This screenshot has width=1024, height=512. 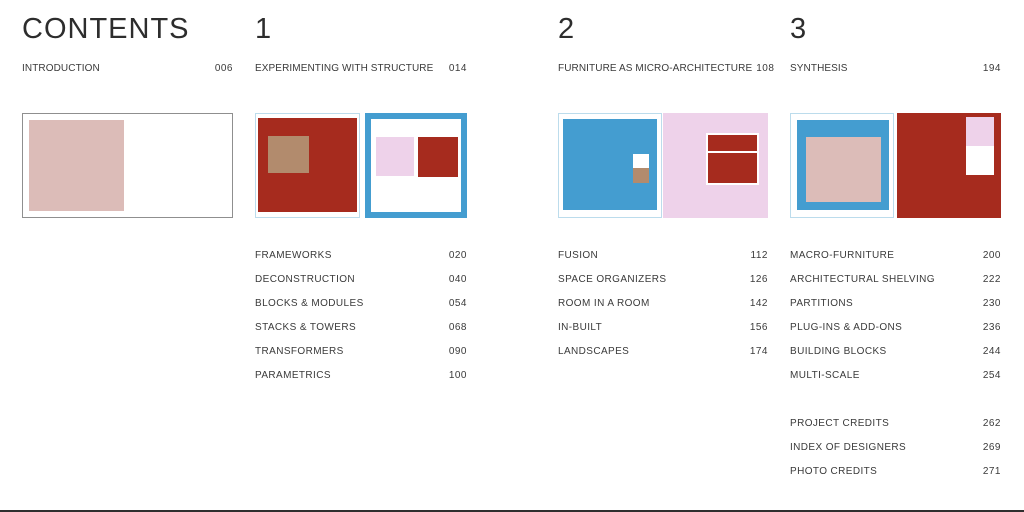 What do you see at coordinates (991, 303) in the screenshot?
I see `toc-entry-page: 230` at bounding box center [991, 303].